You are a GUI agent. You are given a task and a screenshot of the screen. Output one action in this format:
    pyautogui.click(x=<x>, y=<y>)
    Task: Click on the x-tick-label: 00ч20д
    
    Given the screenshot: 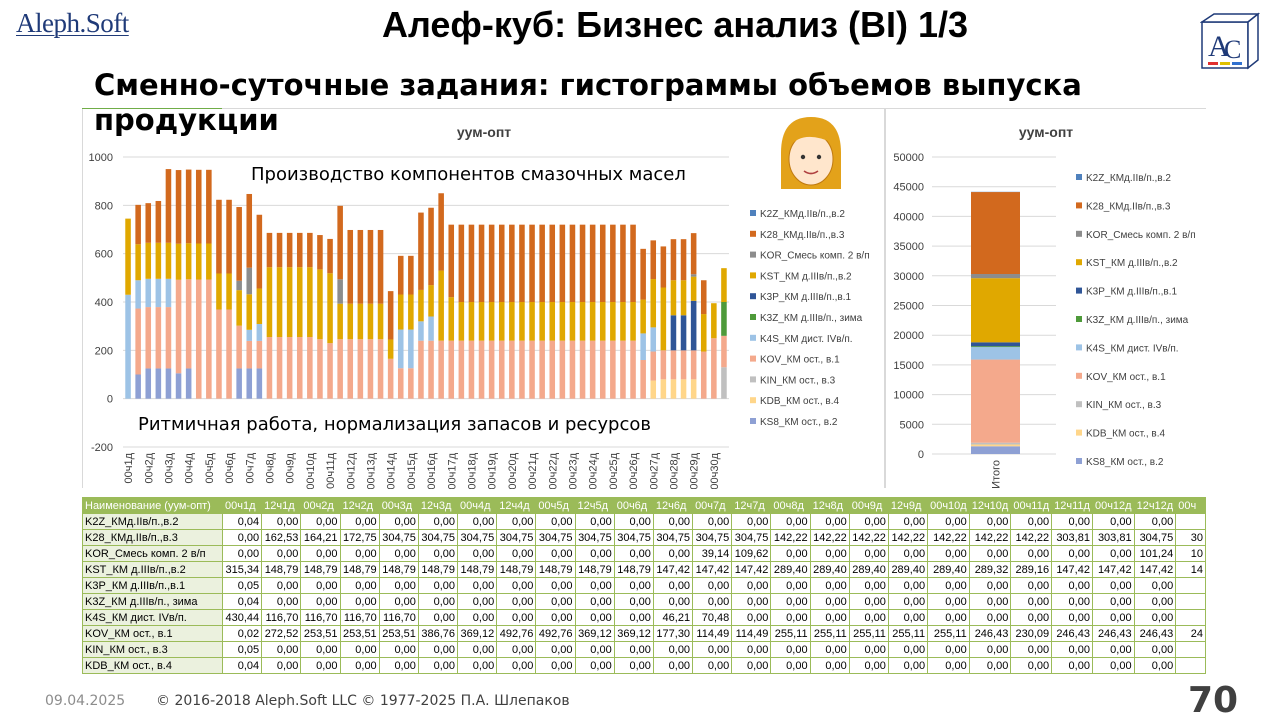 What is the action you would take?
    pyautogui.click(x=513, y=470)
    